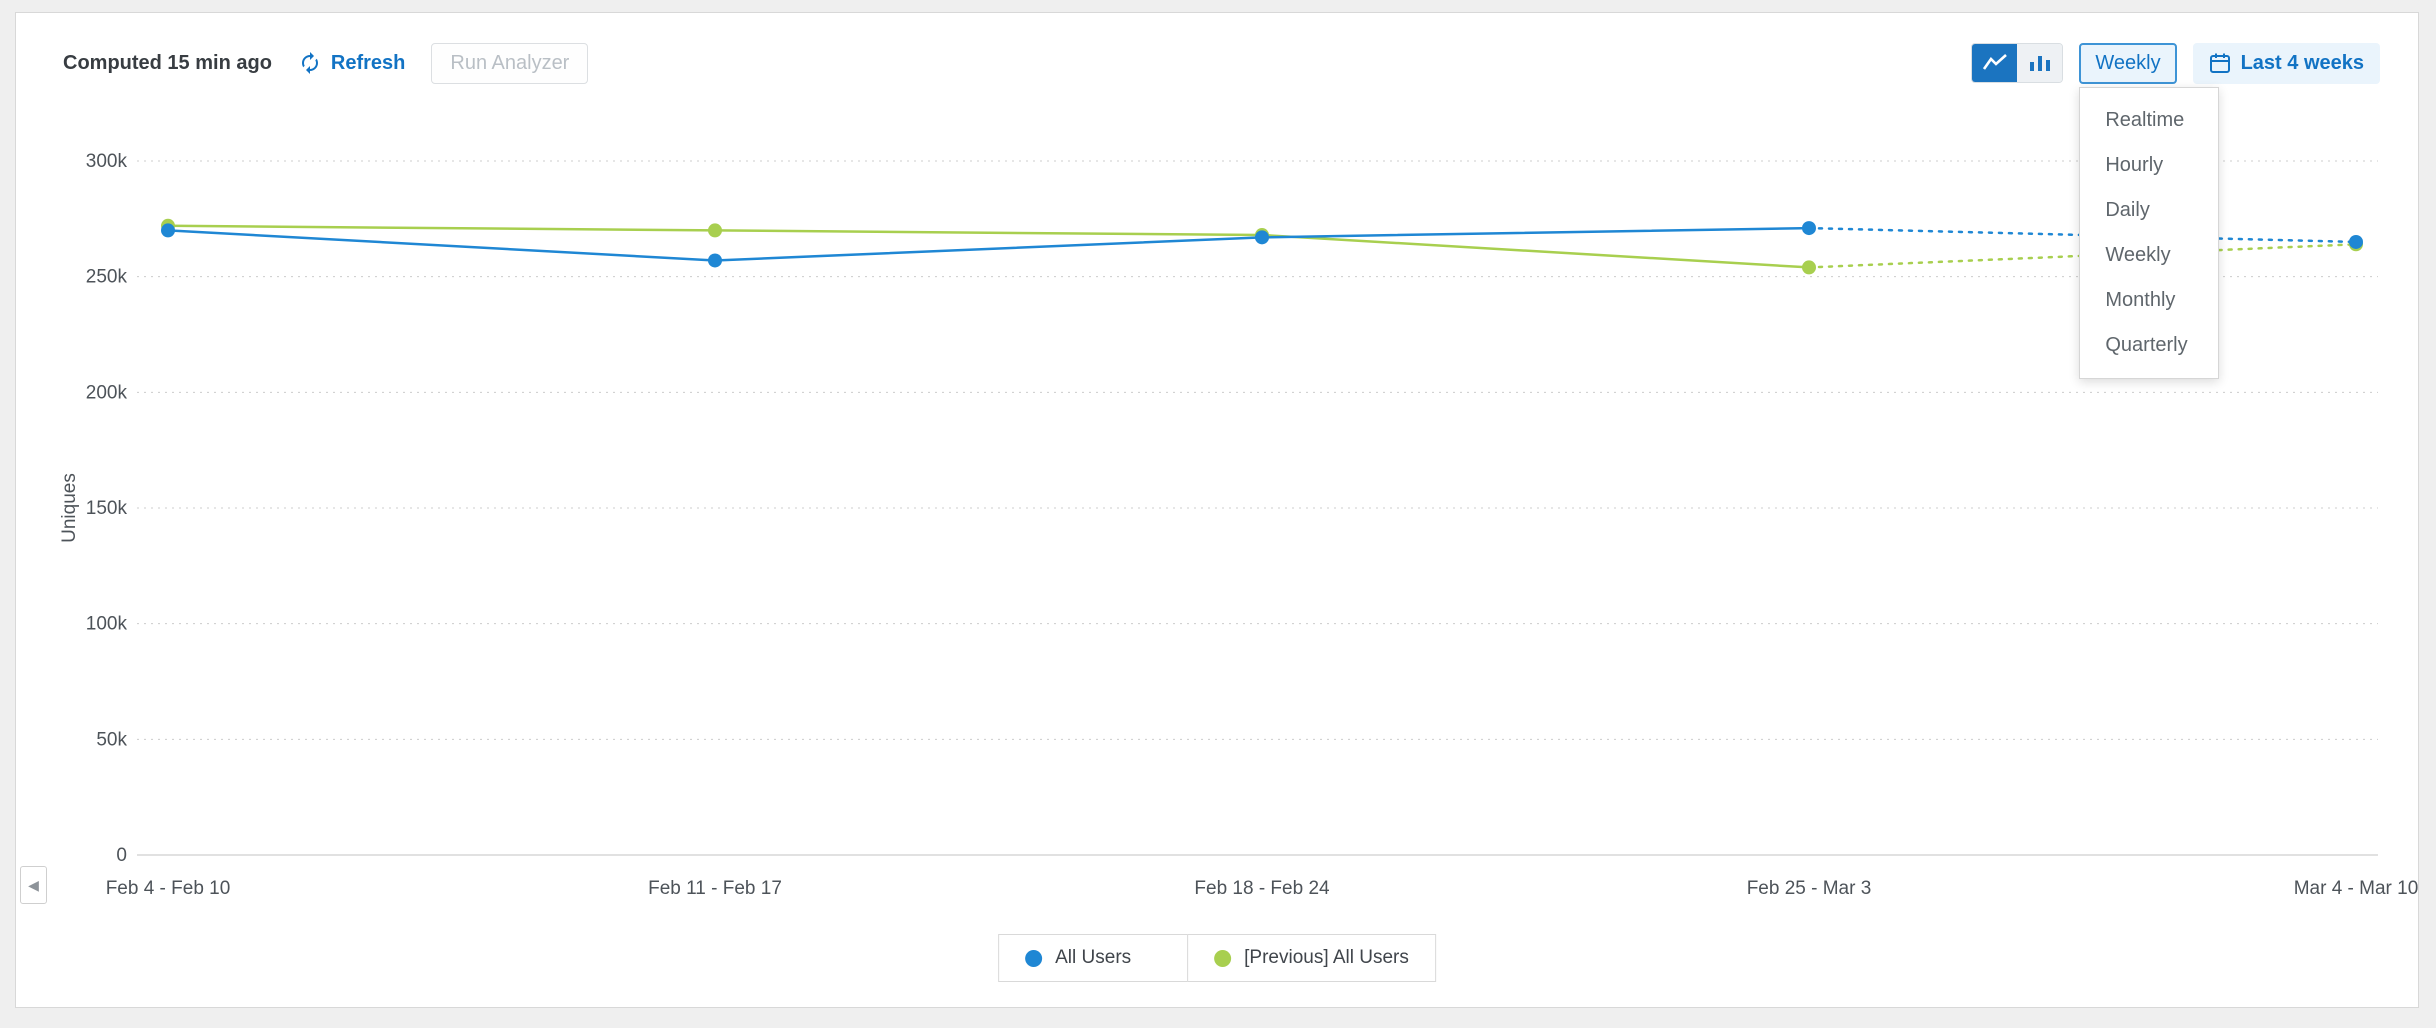  Describe the element at coordinates (2134, 164) in the screenshot. I see `interval-option-hourly: Hourly` at that location.